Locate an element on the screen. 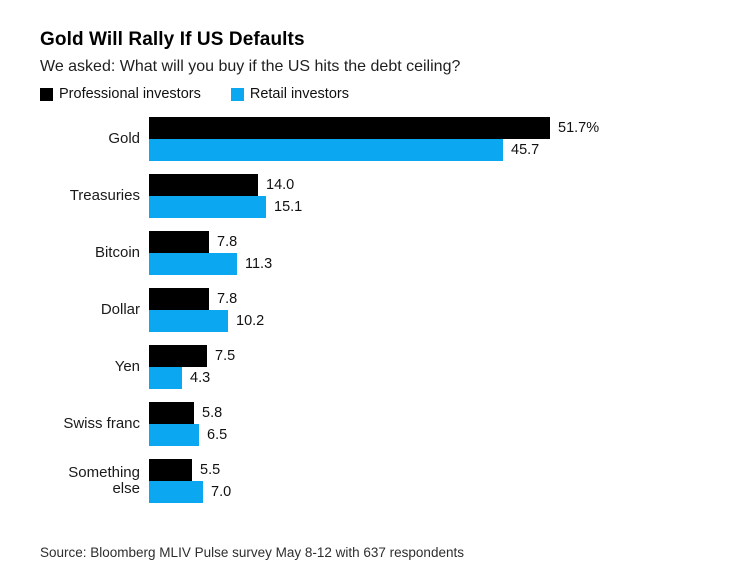  bar-group: Treasuries 14.0 15.1 is located at coordinates (375, 196).